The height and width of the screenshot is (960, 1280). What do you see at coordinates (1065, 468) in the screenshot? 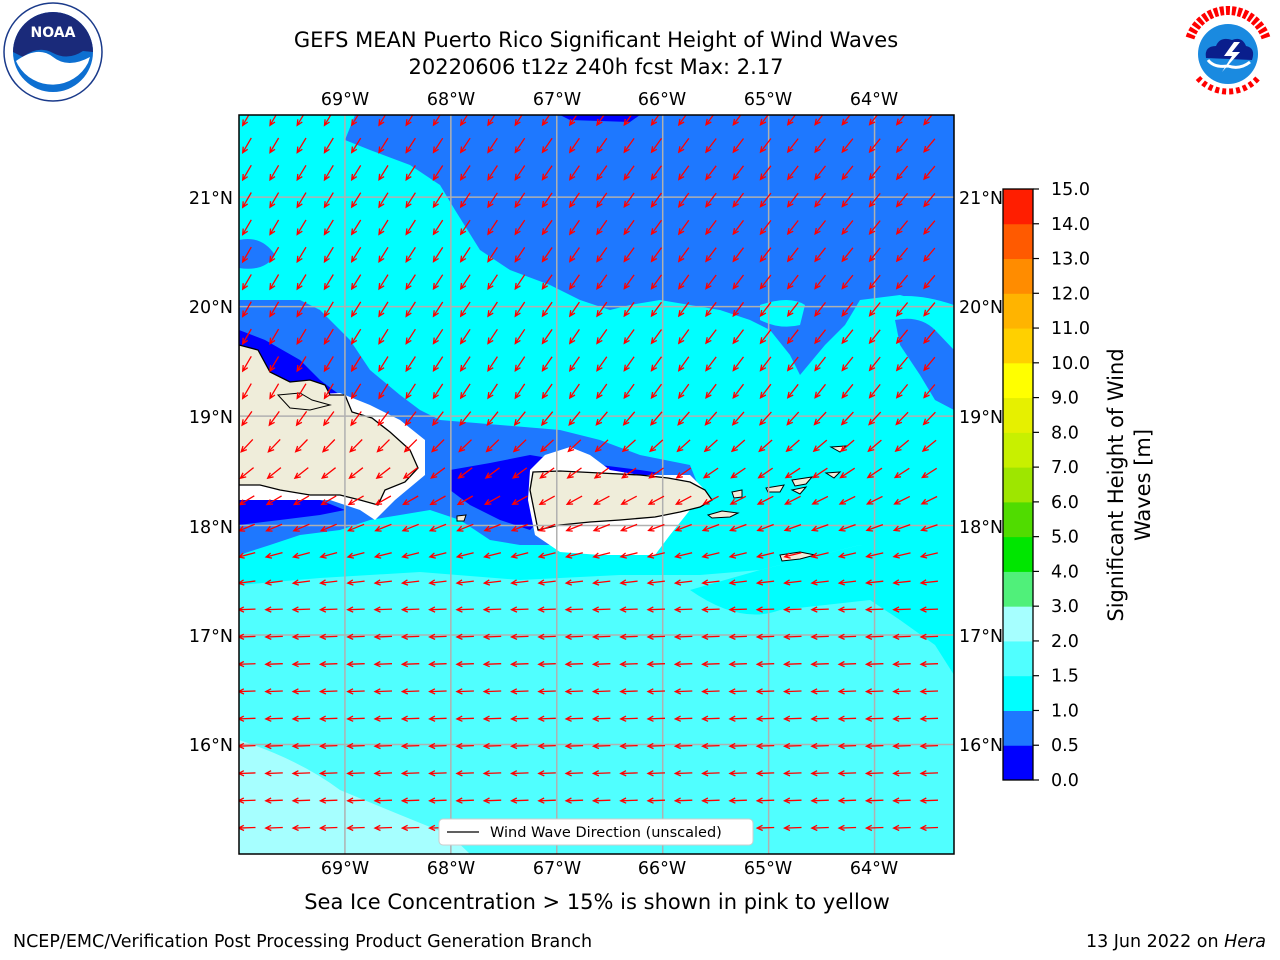
I see `colorbar-tick-label: 7.0` at bounding box center [1065, 468].